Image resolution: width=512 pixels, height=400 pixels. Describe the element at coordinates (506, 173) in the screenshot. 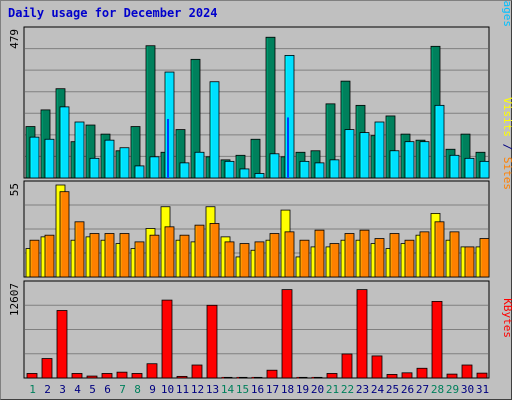

I see `legend-part: Sites` at that location.